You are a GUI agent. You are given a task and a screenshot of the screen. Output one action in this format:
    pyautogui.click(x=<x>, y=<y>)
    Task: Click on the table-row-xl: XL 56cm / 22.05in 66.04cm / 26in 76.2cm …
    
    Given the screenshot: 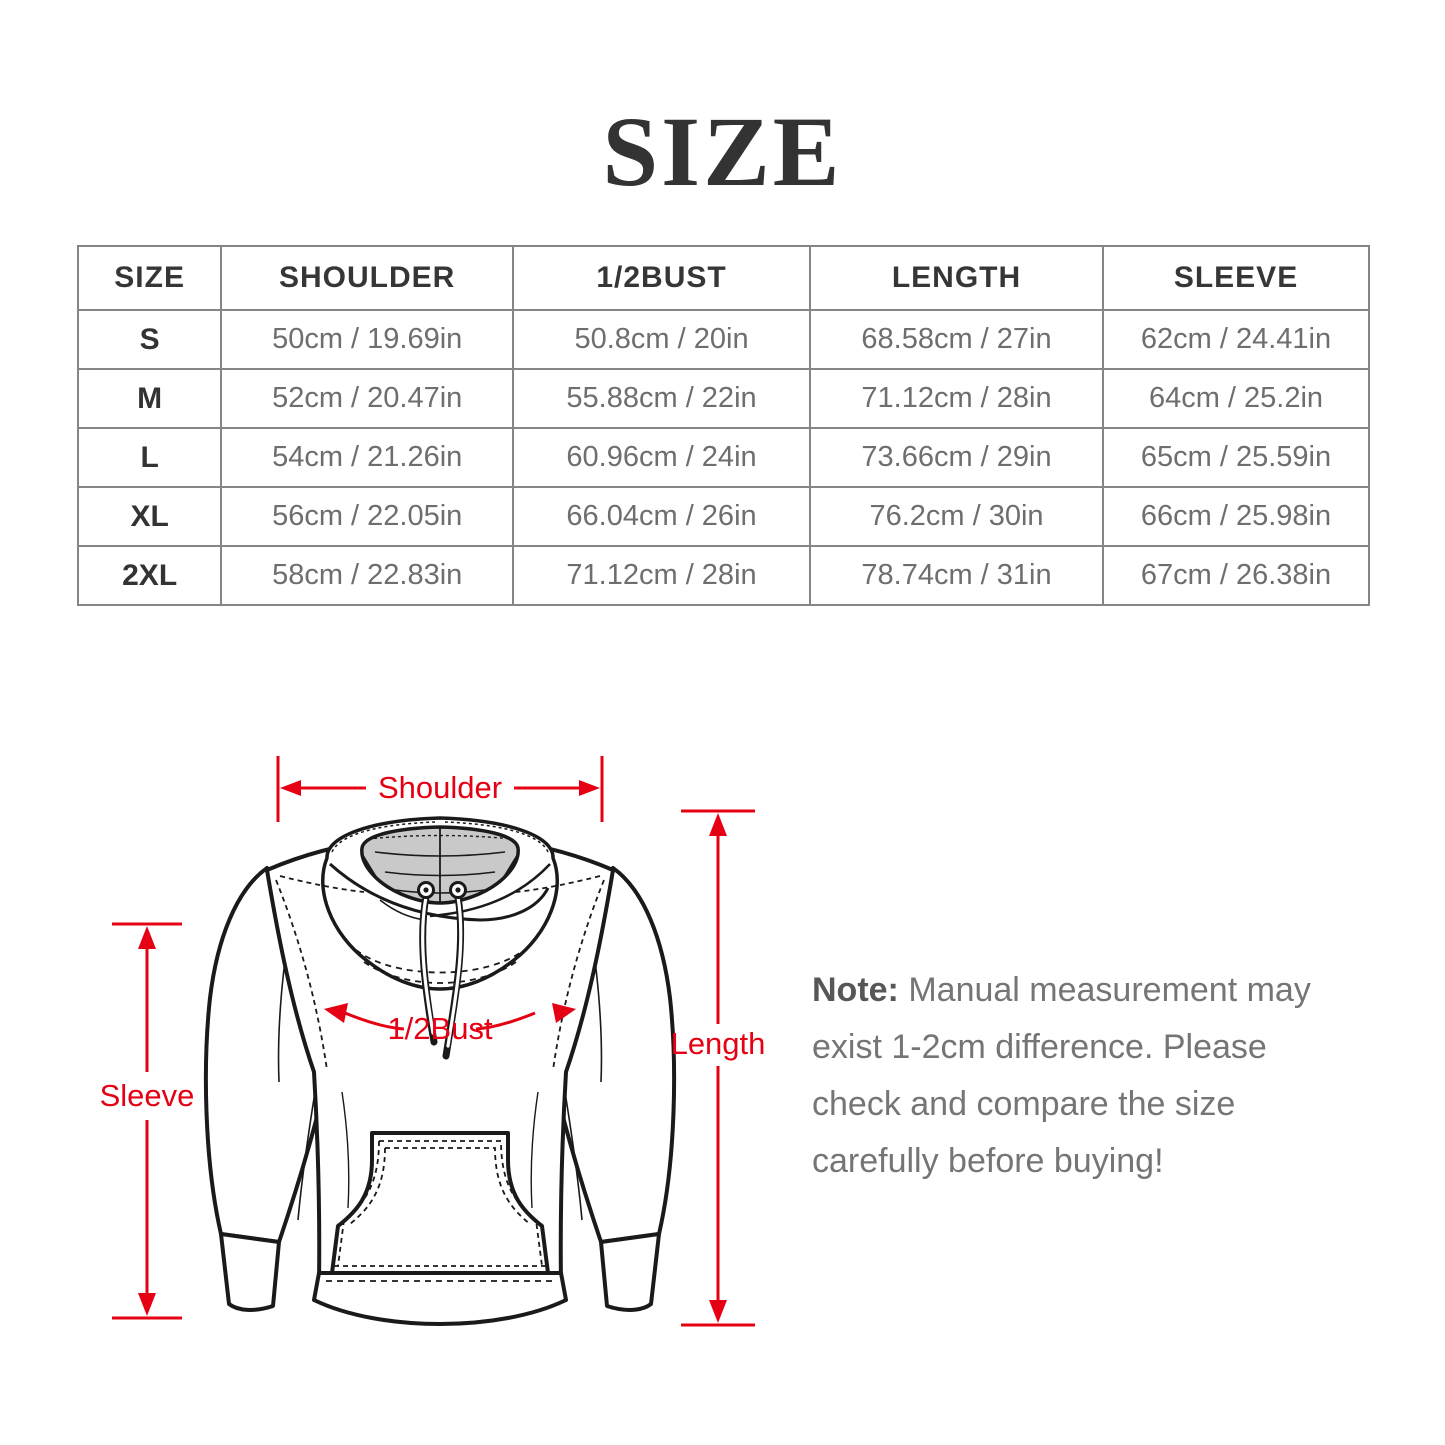 What is the action you would take?
    pyautogui.click(x=723, y=516)
    